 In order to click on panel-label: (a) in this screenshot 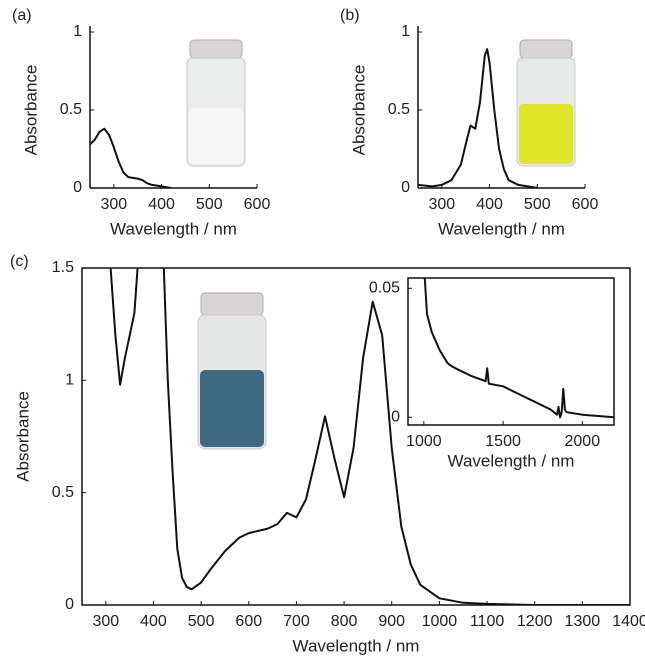, I will do `click(22, 15)`.